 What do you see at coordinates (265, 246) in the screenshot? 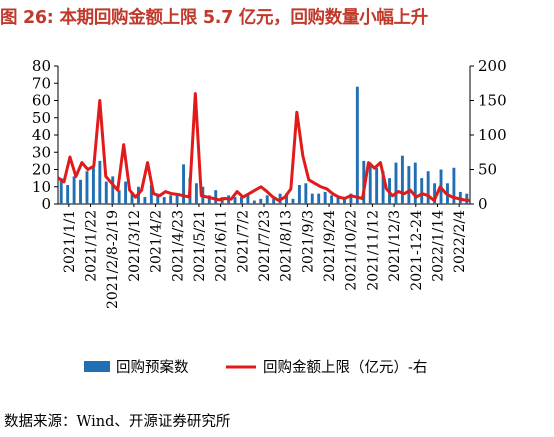
I see `x-tick-label: 2021/7/23` at bounding box center [265, 246].